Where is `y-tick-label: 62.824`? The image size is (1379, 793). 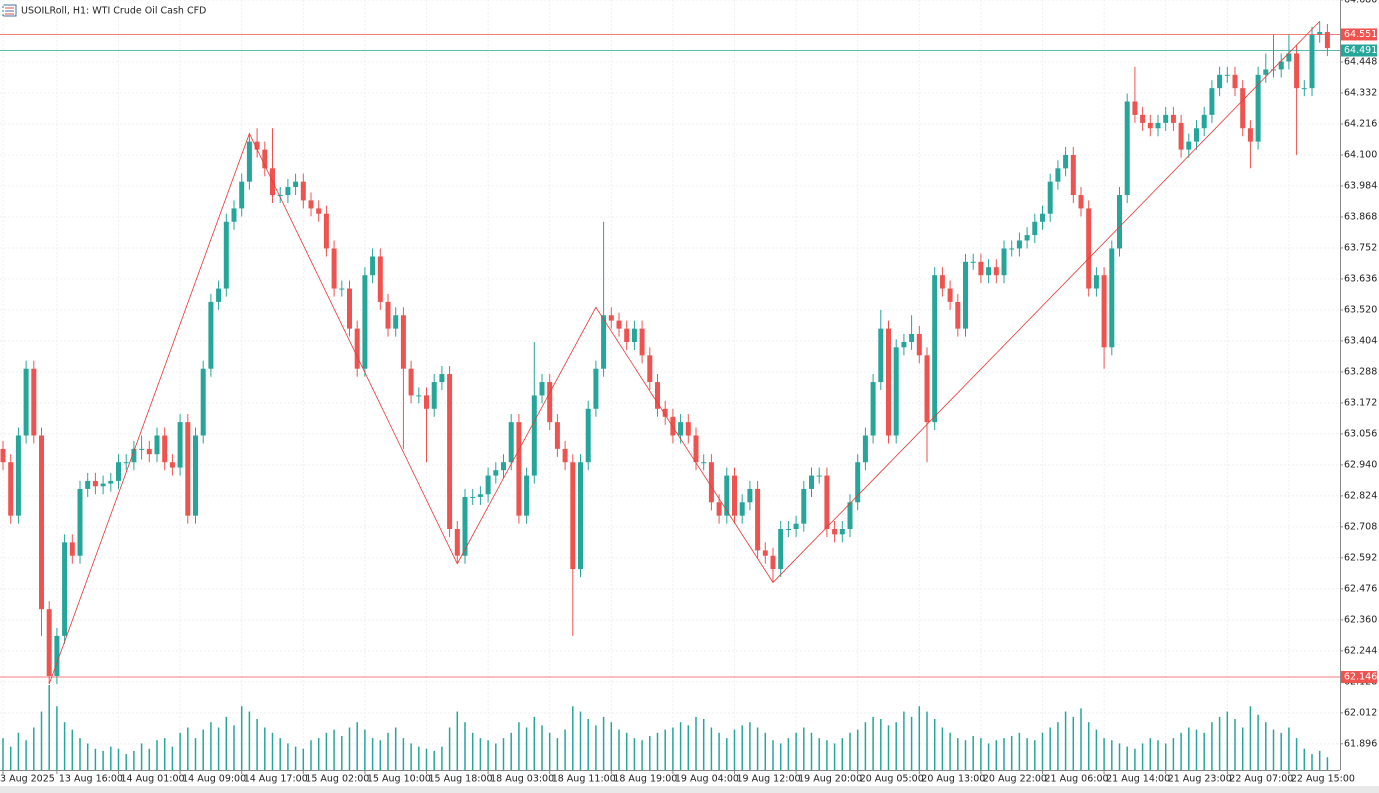 y-tick-label: 62.824 is located at coordinates (1360, 495).